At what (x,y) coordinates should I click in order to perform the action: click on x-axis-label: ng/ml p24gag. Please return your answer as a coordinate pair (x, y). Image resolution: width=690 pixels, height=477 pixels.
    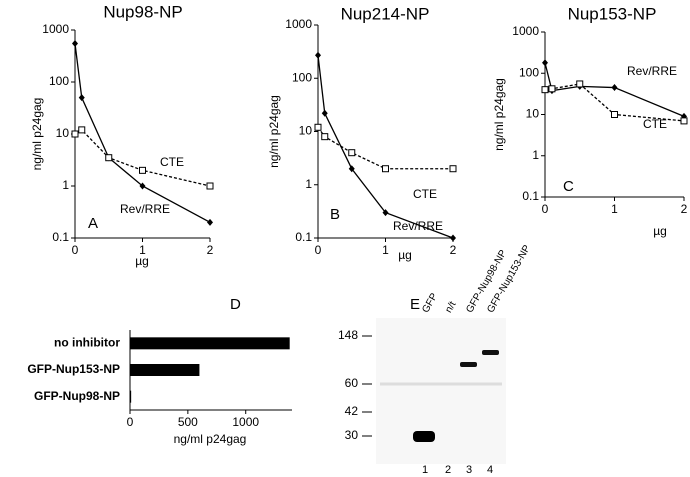
    Looking at the image, I should click on (210, 439).